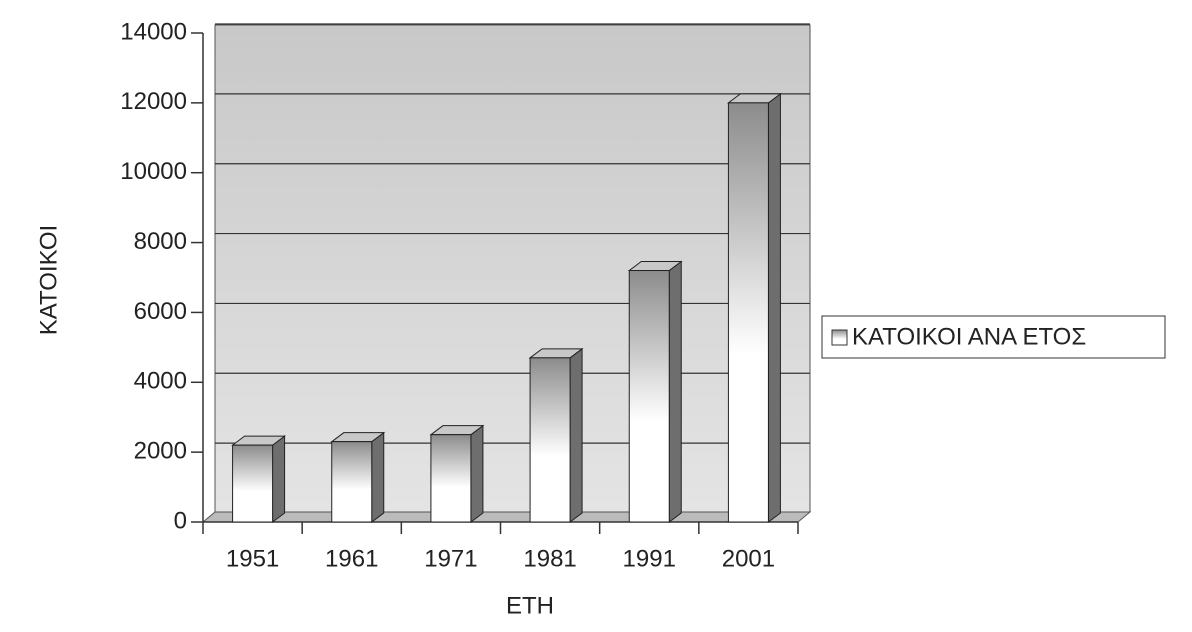 Image resolution: width=1192 pixels, height=632 pixels. What do you see at coordinates (506, 517) in the screenshot?
I see `floor` at bounding box center [506, 517].